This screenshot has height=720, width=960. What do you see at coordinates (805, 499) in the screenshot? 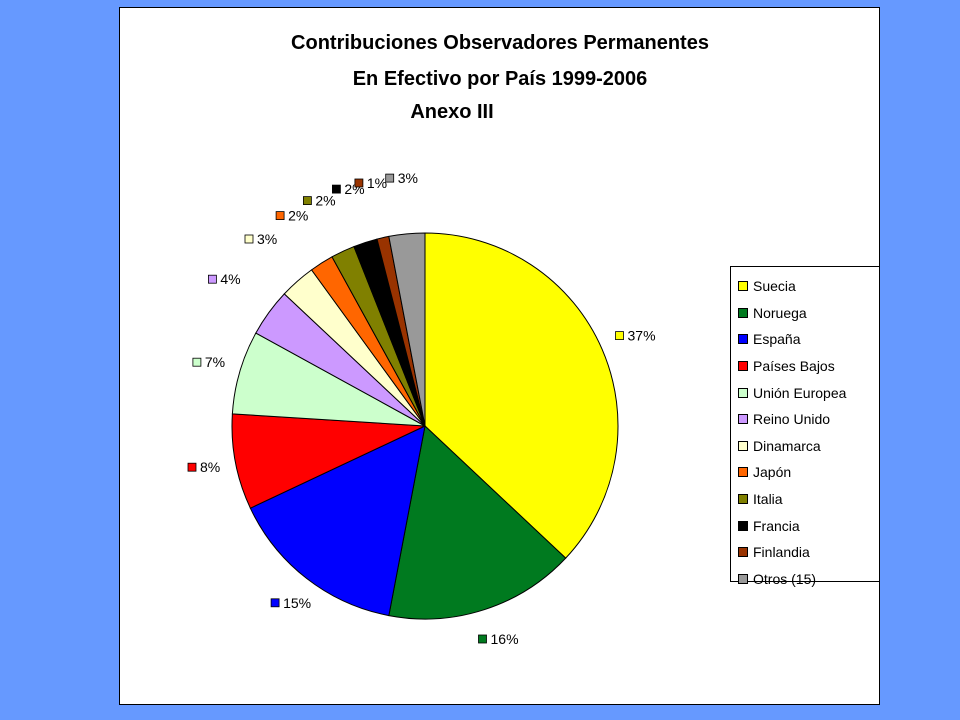
I see `legend-item-8: Italia` at bounding box center [805, 499].